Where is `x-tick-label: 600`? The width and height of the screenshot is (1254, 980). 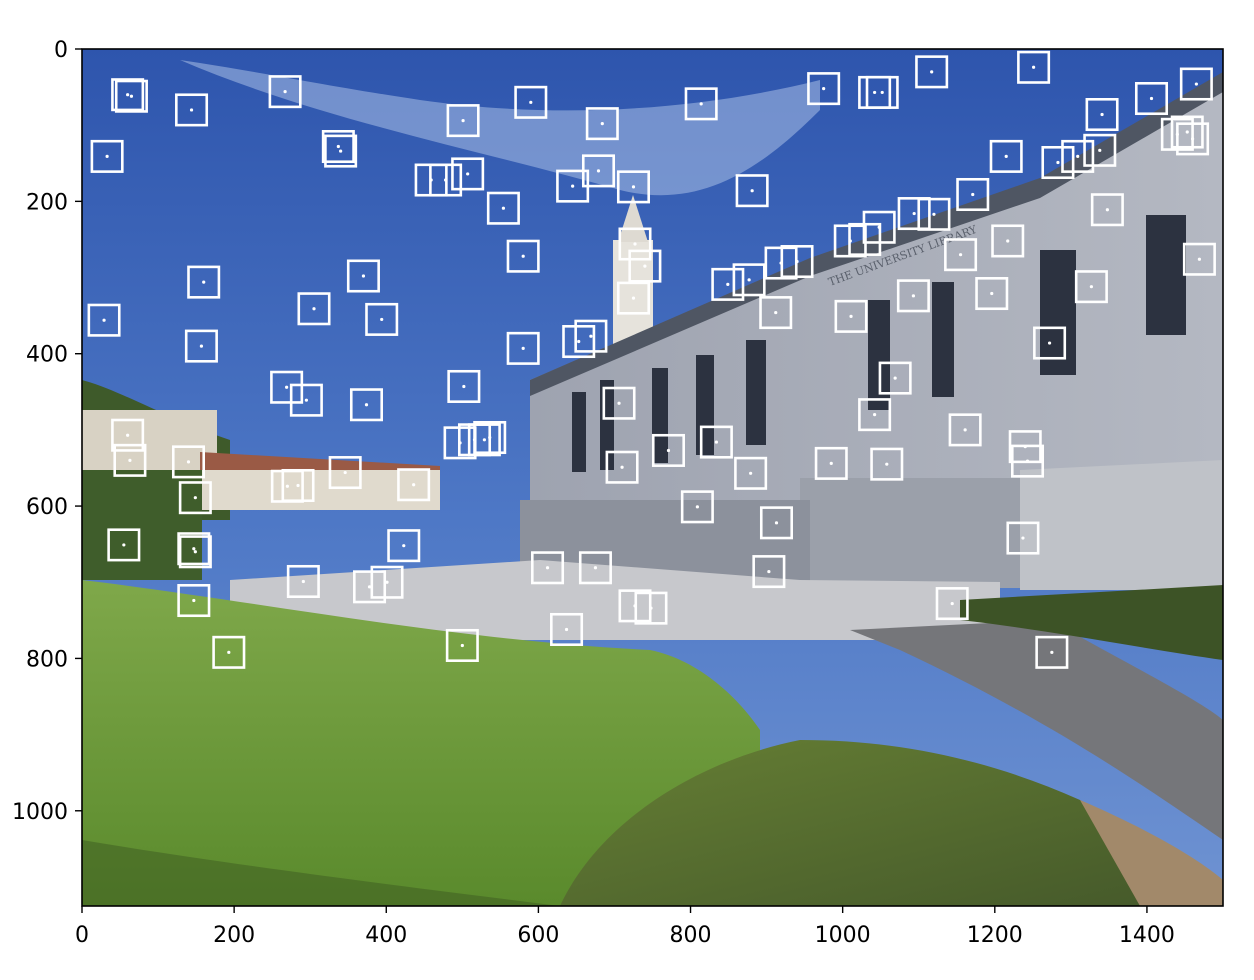
x-tick-label: 600 is located at coordinates (538, 935).